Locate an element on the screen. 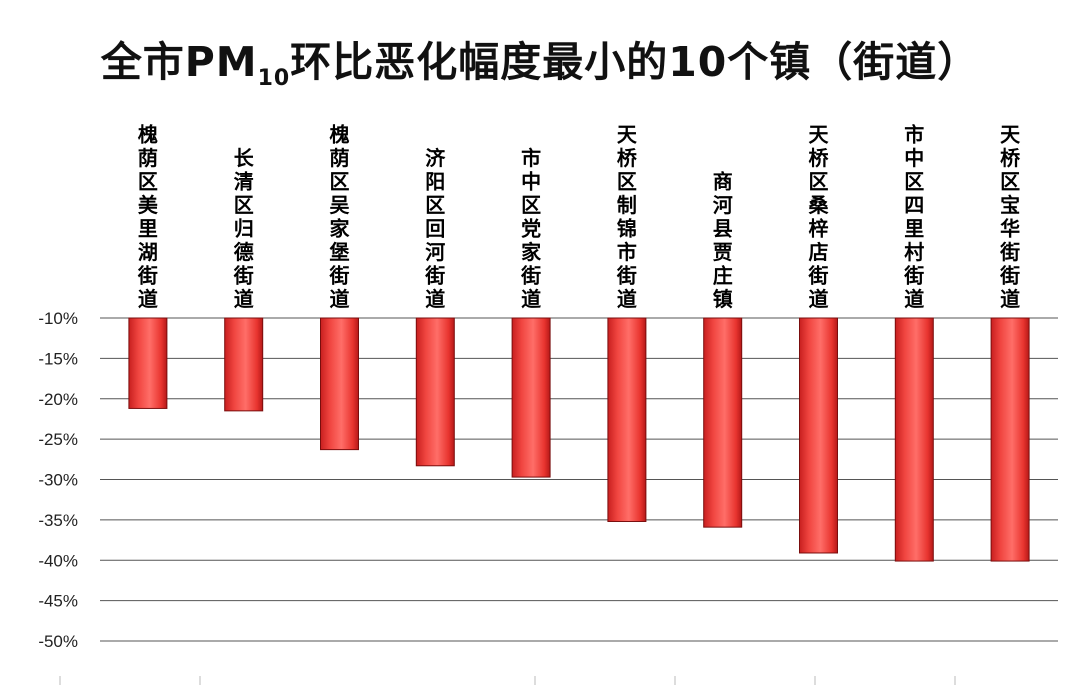 The height and width of the screenshot is (685, 1080). y-tick-label: -10% is located at coordinates (58, 318).